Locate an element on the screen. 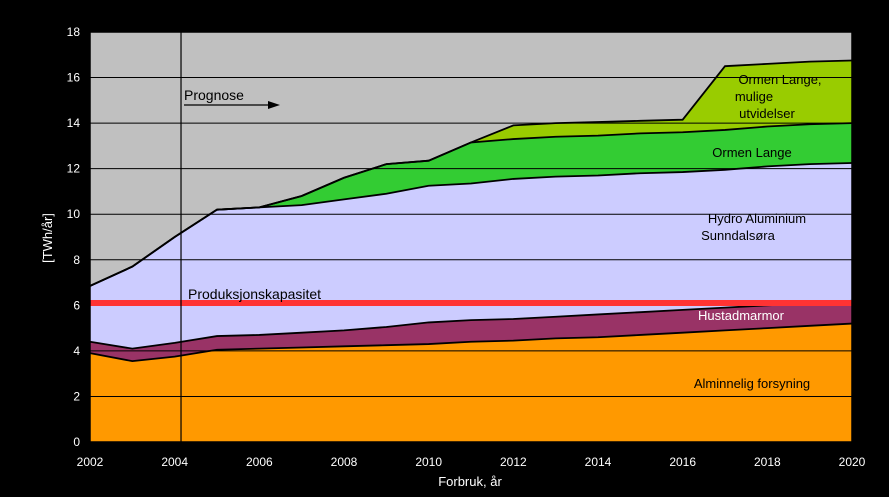  hydro-label-line1: Hydro Aluminium is located at coordinates (757, 218).